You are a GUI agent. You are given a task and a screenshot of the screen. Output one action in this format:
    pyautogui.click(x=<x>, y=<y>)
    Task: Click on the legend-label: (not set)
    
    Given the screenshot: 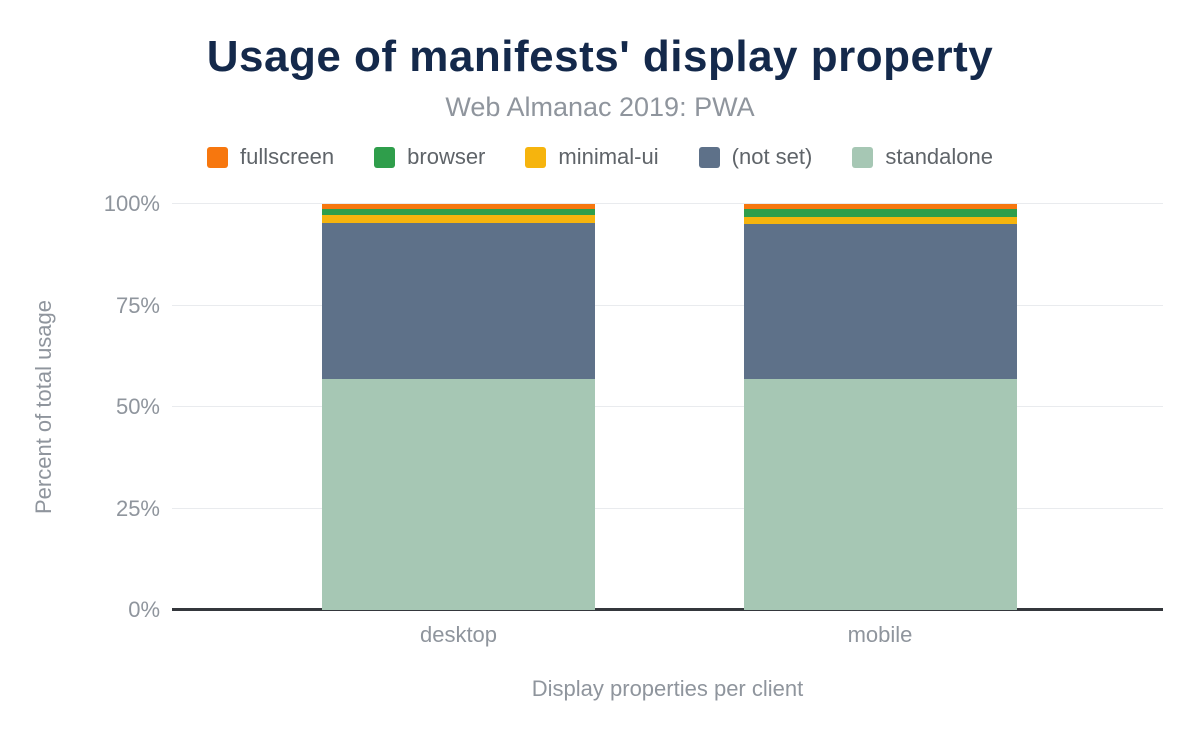 What is the action you would take?
    pyautogui.click(x=772, y=156)
    